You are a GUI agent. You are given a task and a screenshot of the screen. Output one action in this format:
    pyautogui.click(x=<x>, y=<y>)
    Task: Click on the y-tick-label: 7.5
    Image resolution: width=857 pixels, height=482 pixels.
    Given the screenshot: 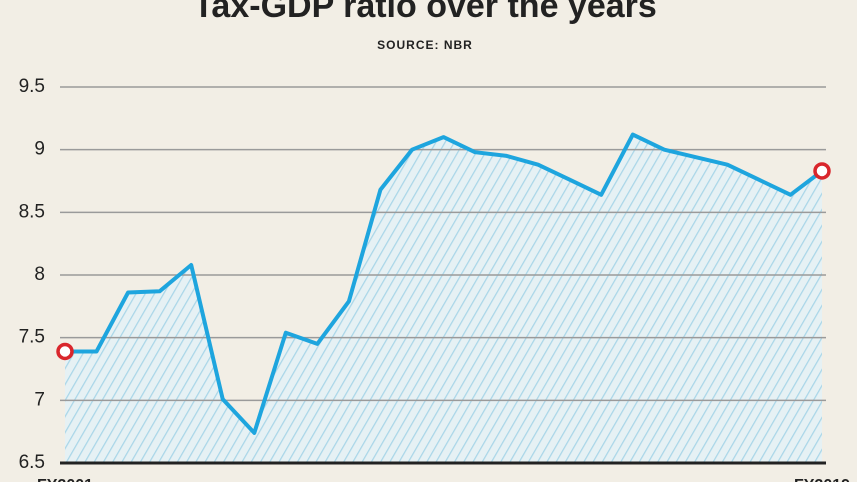 What is the action you would take?
    pyautogui.click(x=32, y=337)
    